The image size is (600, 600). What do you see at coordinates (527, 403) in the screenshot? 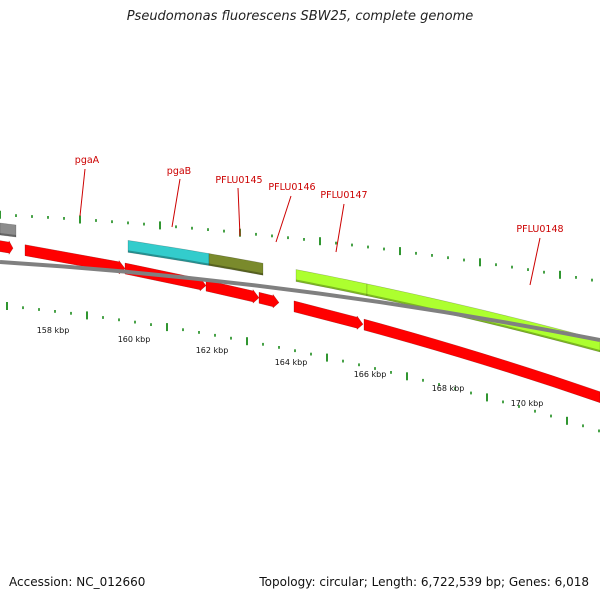
I see `scale-label-170-kbp: 170 kbp` at bounding box center [527, 403].